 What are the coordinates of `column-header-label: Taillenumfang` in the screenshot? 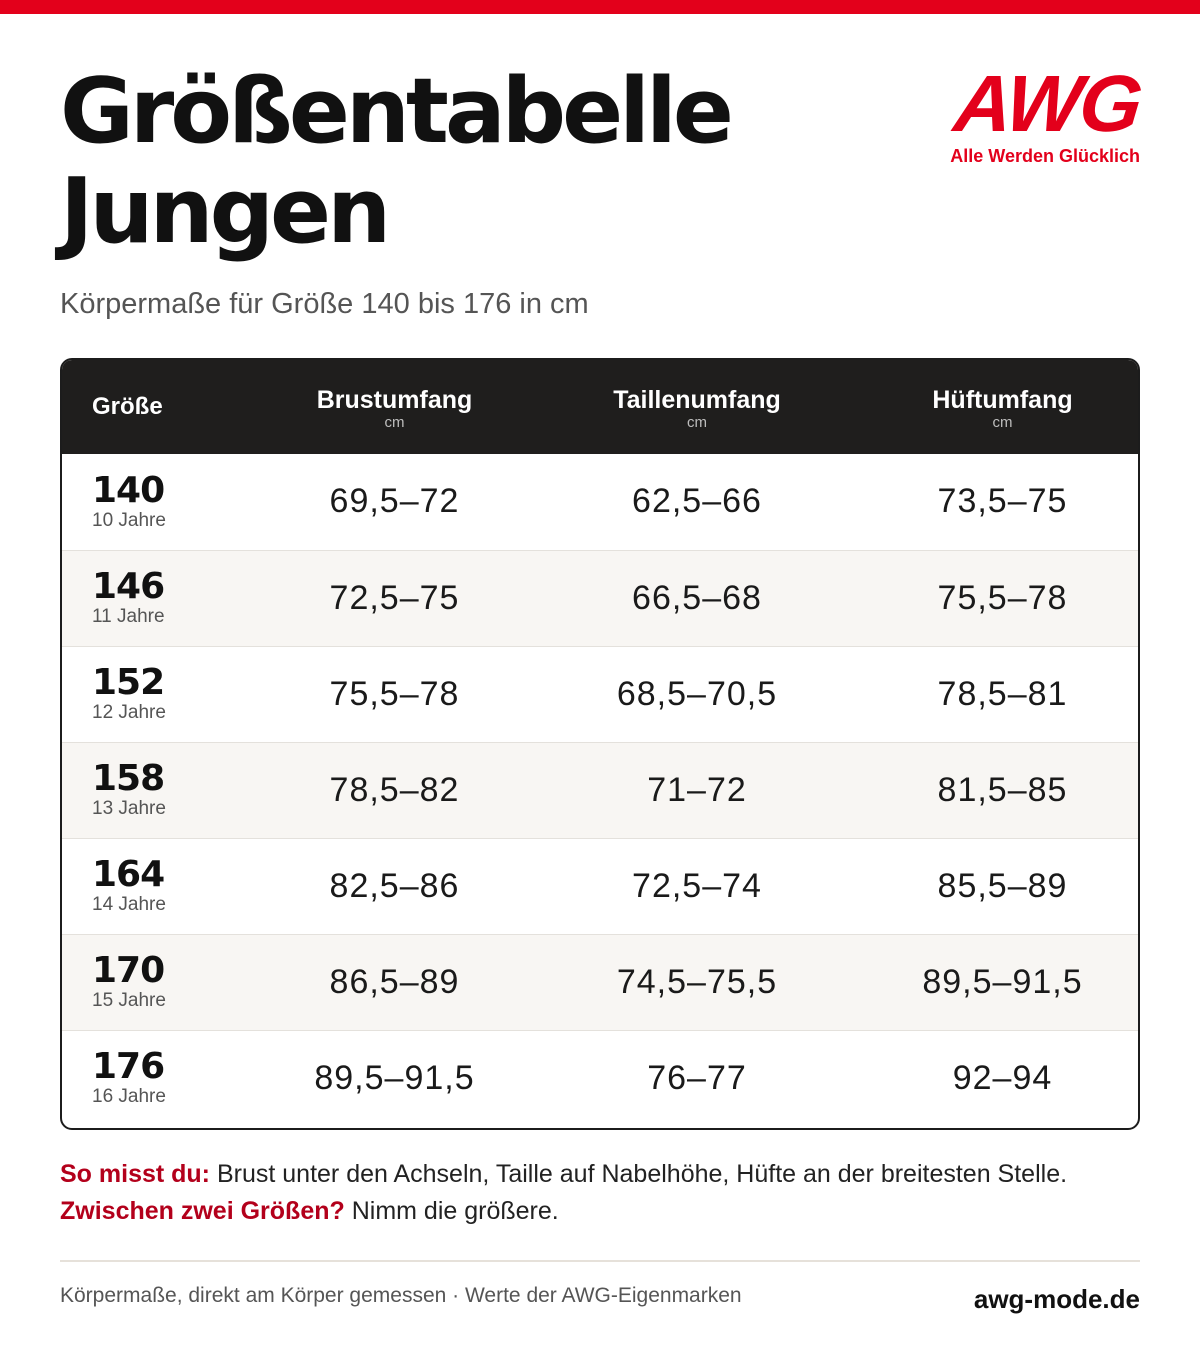 It's located at (697, 400).